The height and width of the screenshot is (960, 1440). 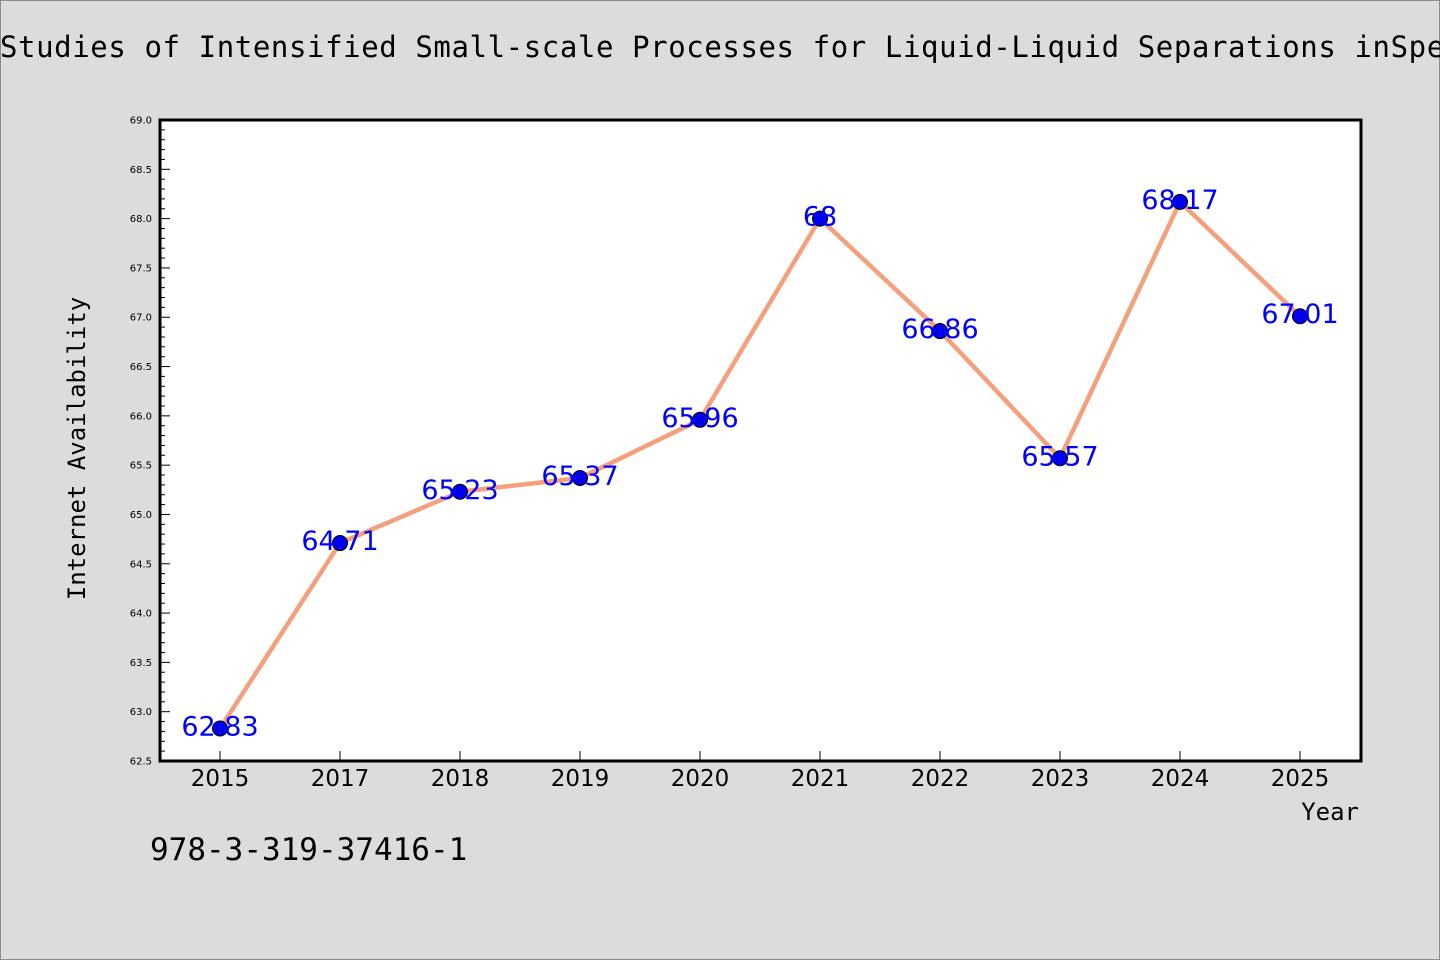 I want to click on x-tick-label: 2023, so click(x=1060, y=779).